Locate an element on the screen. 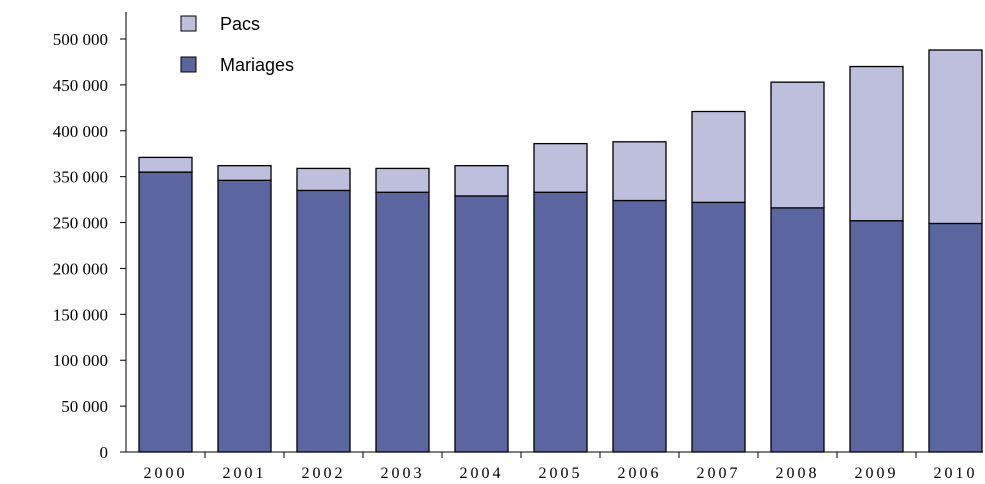  bar-mariages-2010 is located at coordinates (955, 337).